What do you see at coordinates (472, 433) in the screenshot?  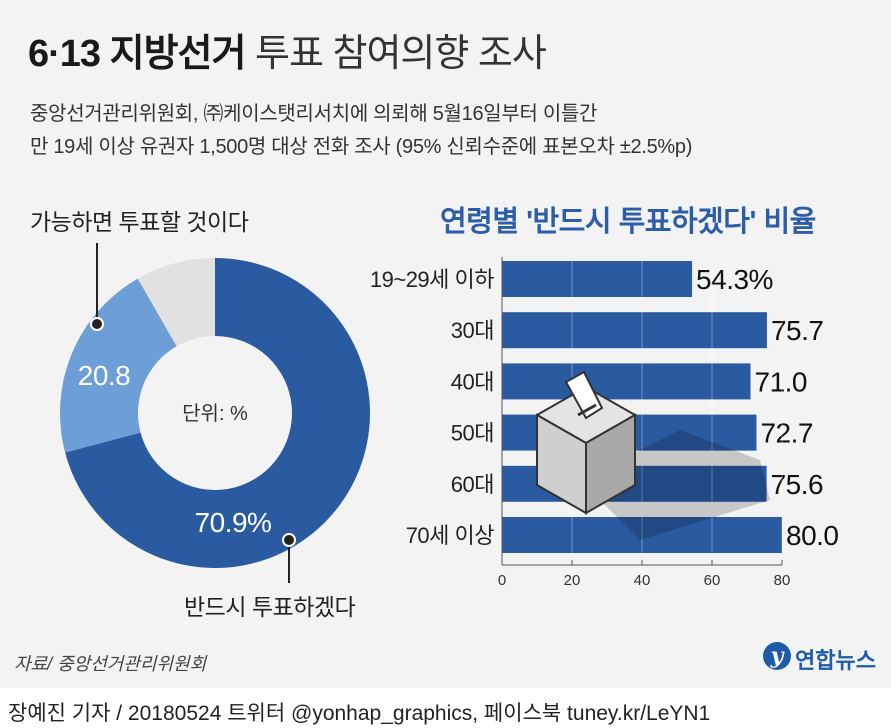 I see `bar-category-label: 50대` at bounding box center [472, 433].